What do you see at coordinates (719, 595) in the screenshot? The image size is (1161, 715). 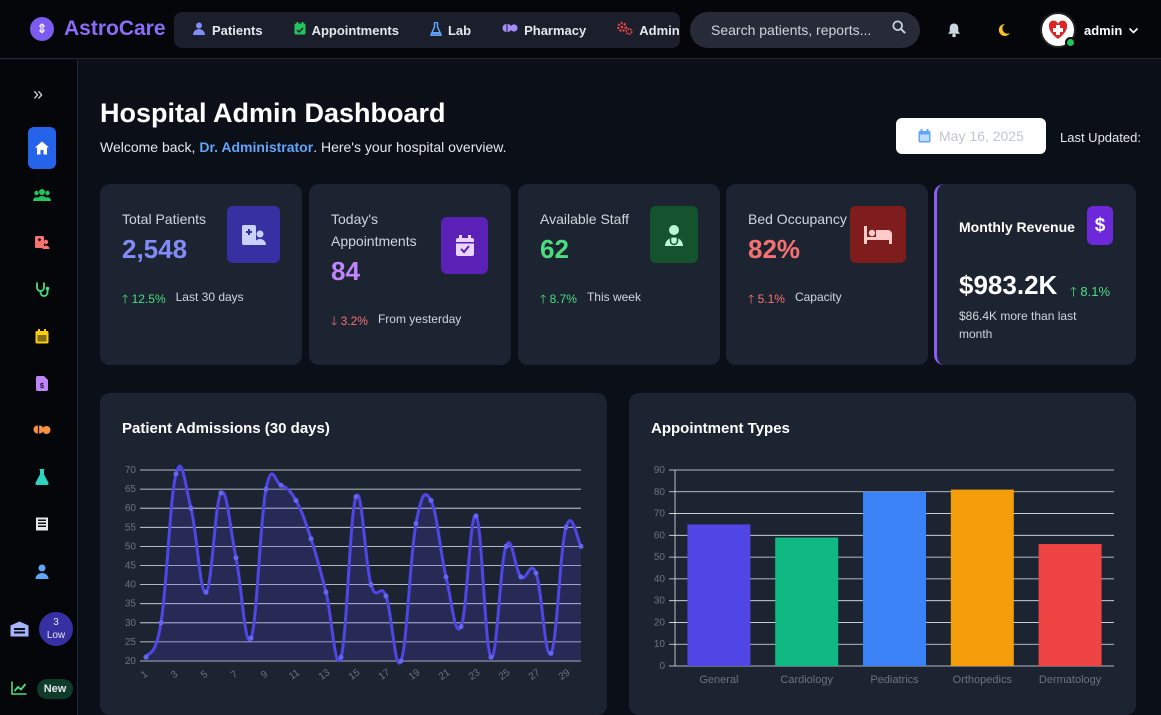 I see `bar-general` at bounding box center [719, 595].